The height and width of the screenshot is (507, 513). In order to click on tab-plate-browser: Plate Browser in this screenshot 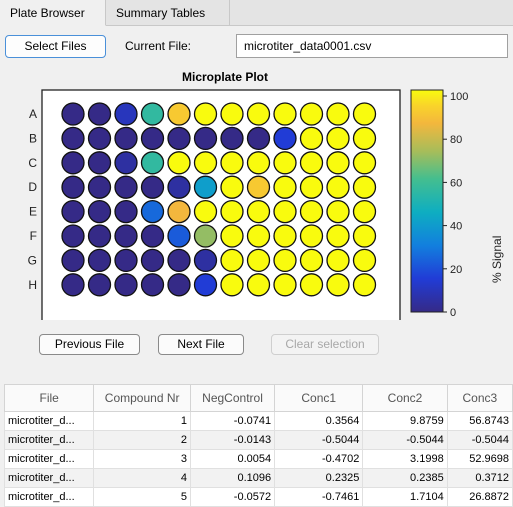, I will do `click(53, 13)`.